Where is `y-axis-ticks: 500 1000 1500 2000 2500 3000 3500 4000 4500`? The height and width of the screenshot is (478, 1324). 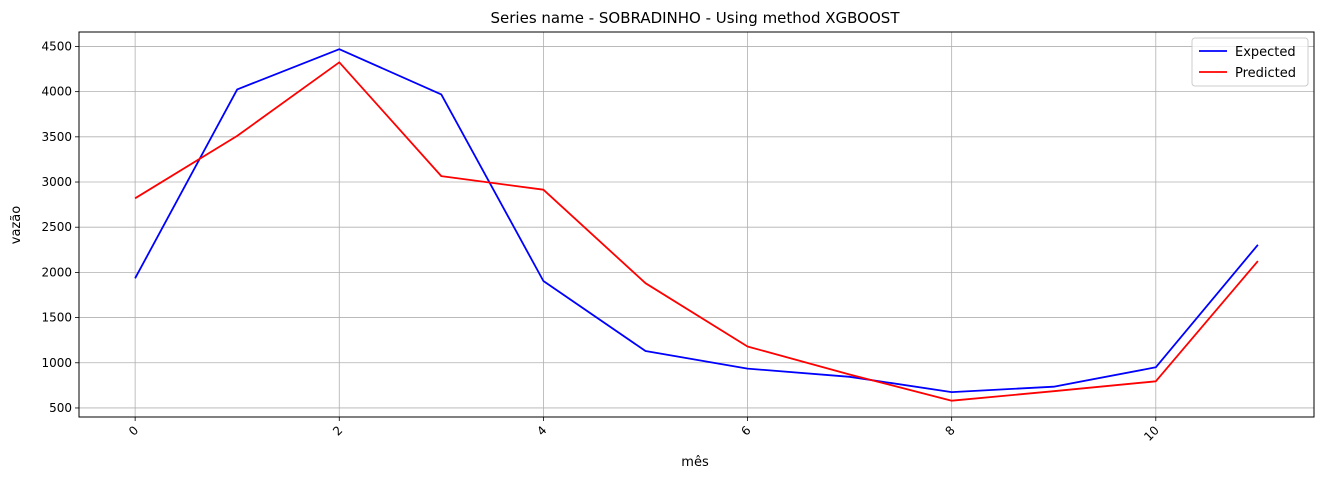
y-axis-ticks: 500 1000 1500 2000 2500 3000 3500 4000 4500 is located at coordinates (60, 227).